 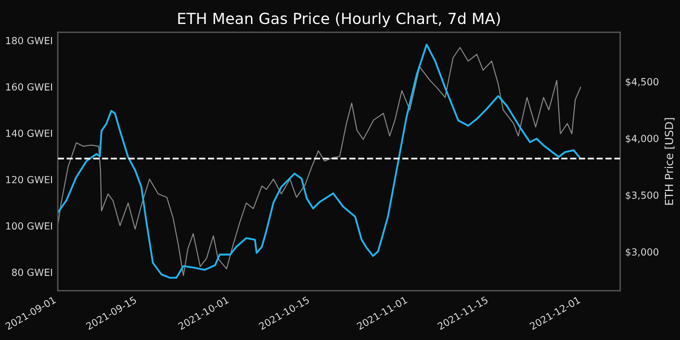 What do you see at coordinates (642, 139) in the screenshot?
I see `y2-tick-label: $4,000` at bounding box center [642, 139].